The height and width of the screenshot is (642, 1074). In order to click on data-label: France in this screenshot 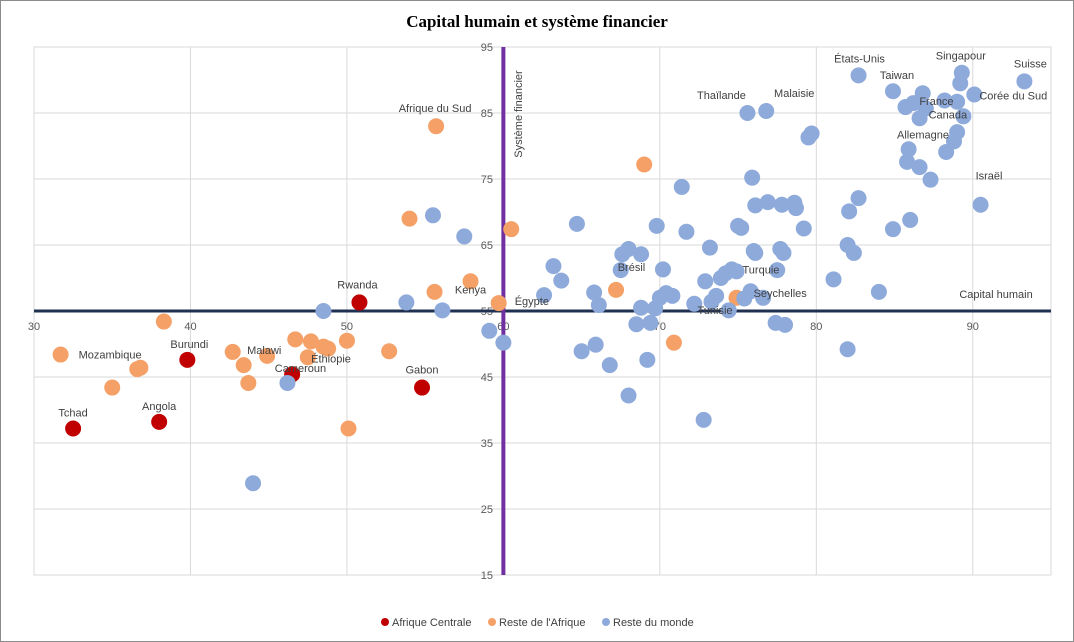, I will do `click(936, 102)`.